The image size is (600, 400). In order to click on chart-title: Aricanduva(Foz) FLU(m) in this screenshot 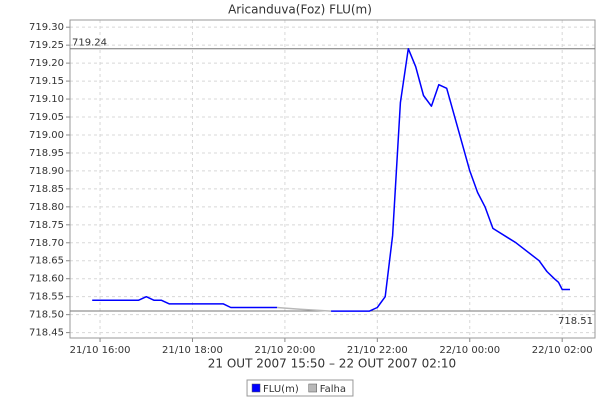, I will do `click(300, 10)`.